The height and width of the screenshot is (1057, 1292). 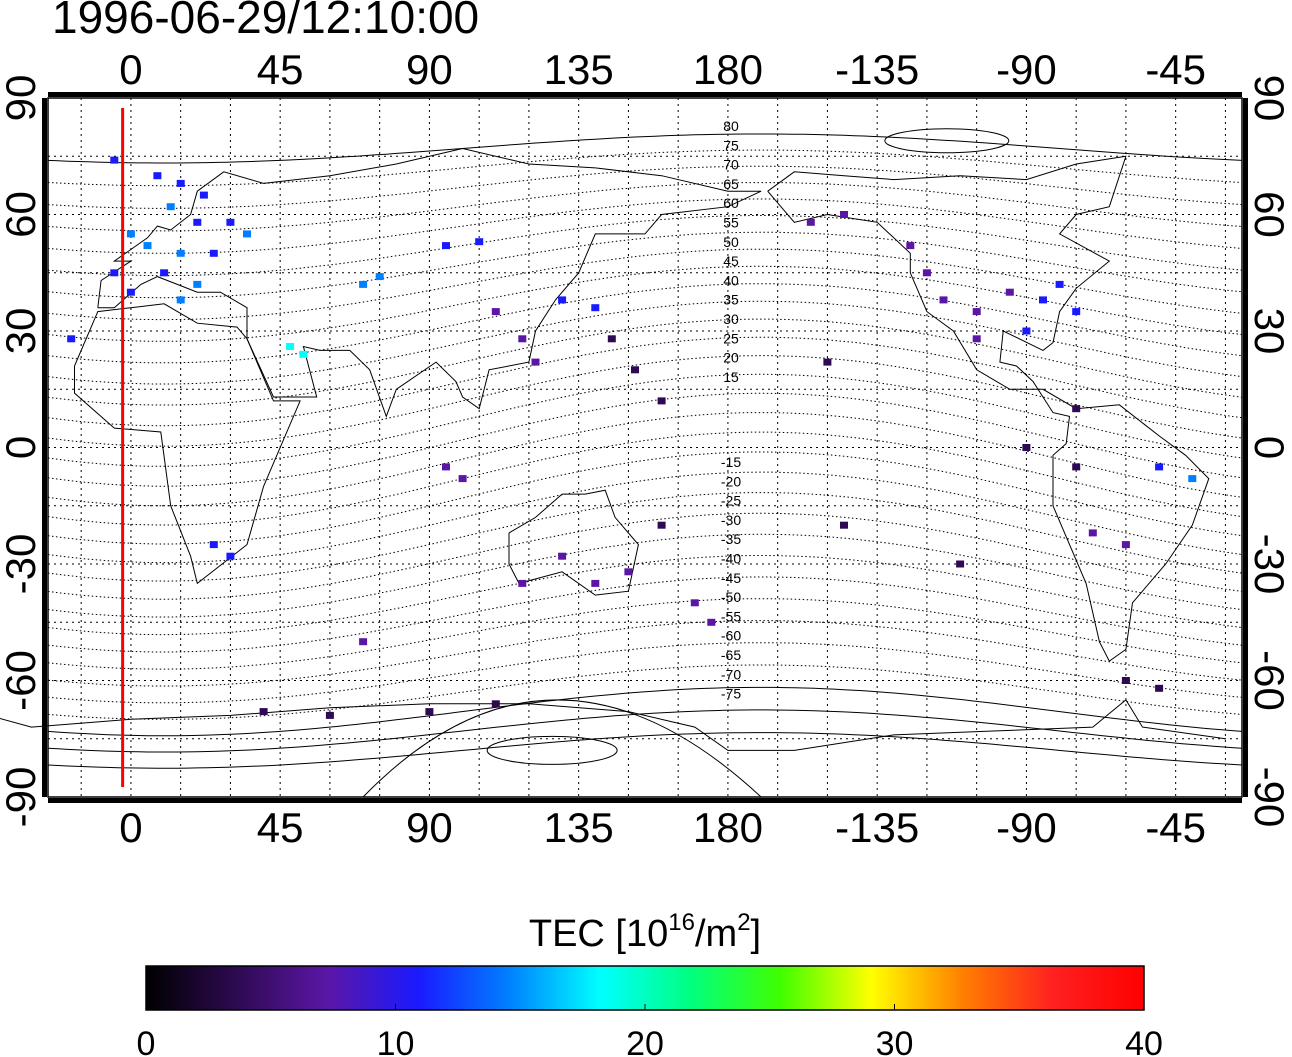 I want to click on contour-label: 45, so click(x=731, y=261).